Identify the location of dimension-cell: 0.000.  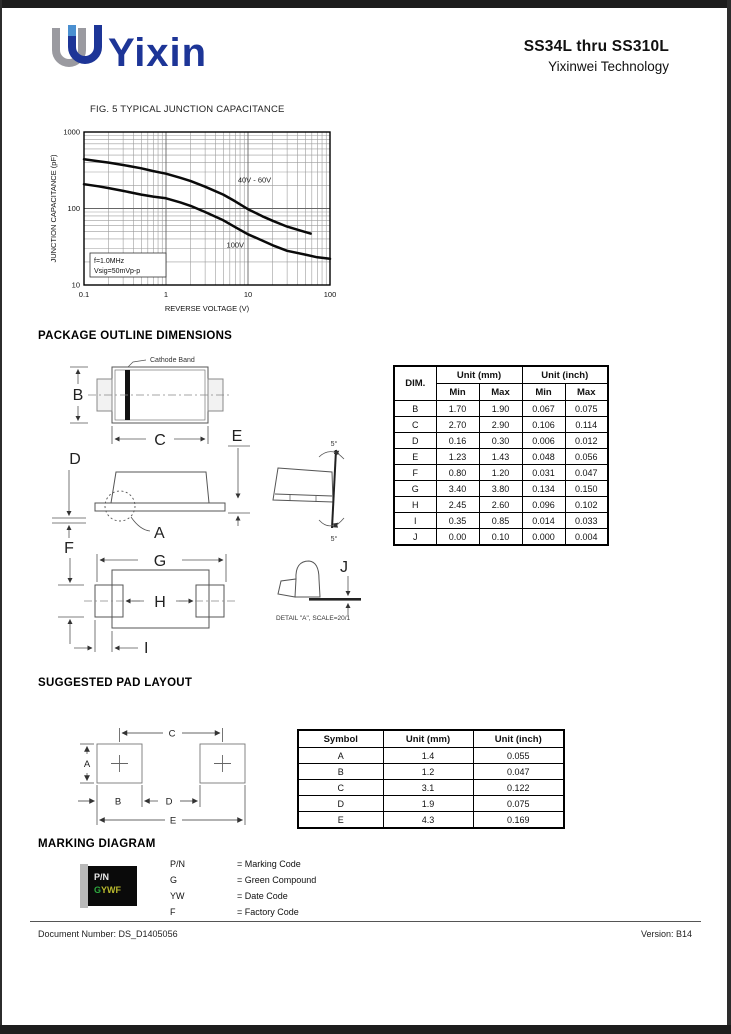
(543, 537).